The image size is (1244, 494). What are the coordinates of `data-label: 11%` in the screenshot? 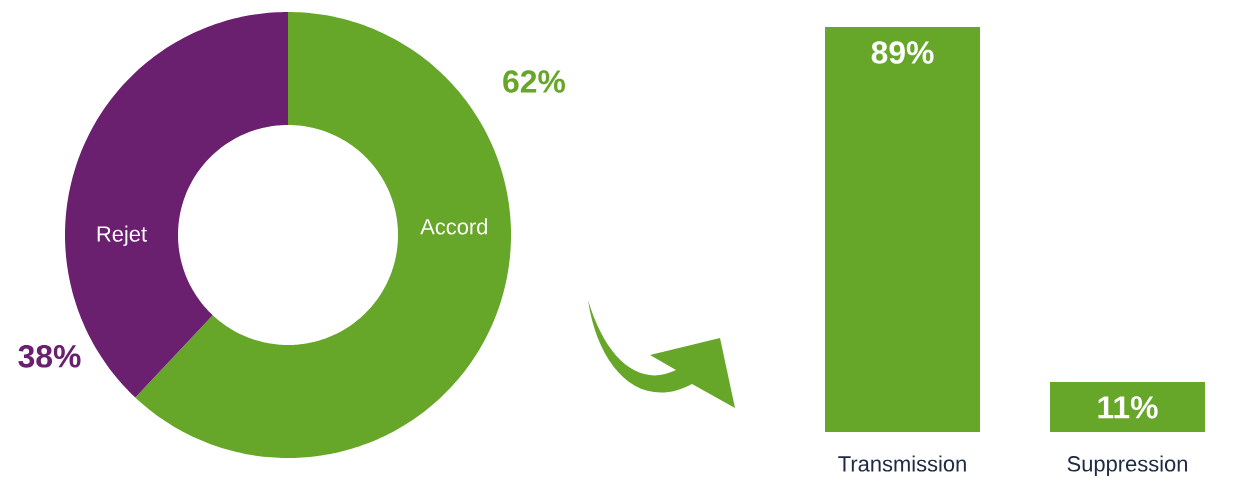 It's located at (1128, 407).